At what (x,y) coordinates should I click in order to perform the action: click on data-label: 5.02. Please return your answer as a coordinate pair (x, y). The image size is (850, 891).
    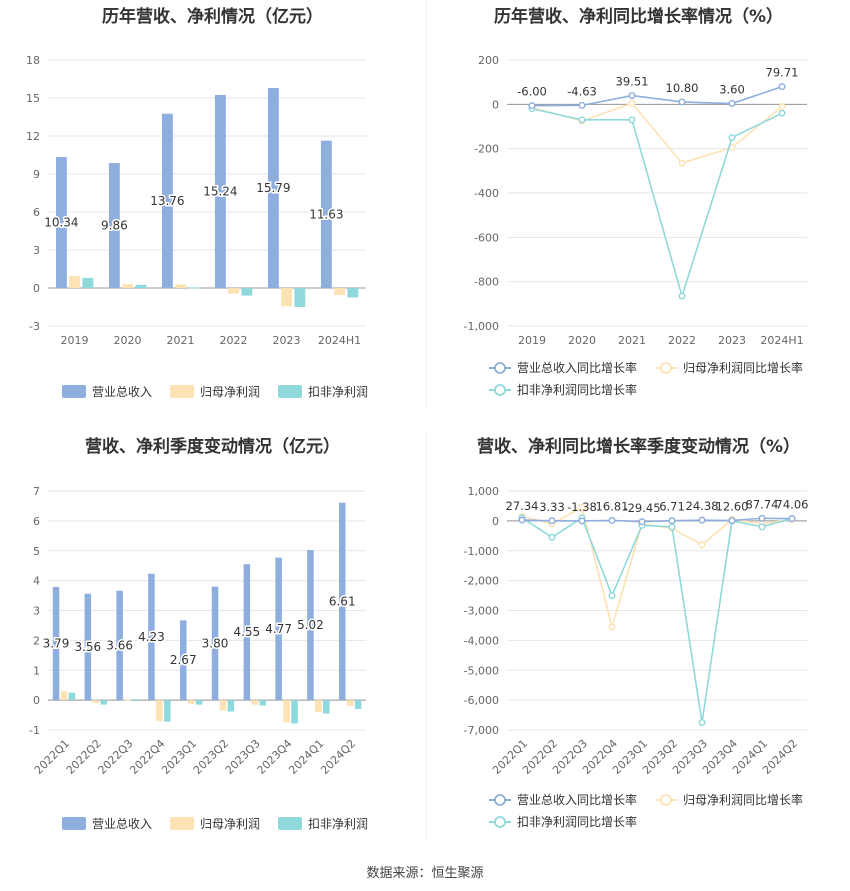
    Looking at the image, I should click on (310, 625).